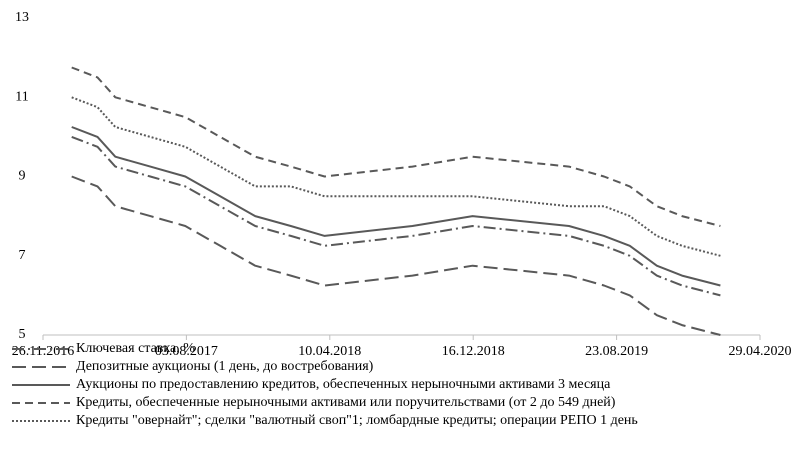 The width and height of the screenshot is (807, 458). What do you see at coordinates (43, 351) in the screenshot?
I see `x-tick-label: 26.11.2016` at bounding box center [43, 351].